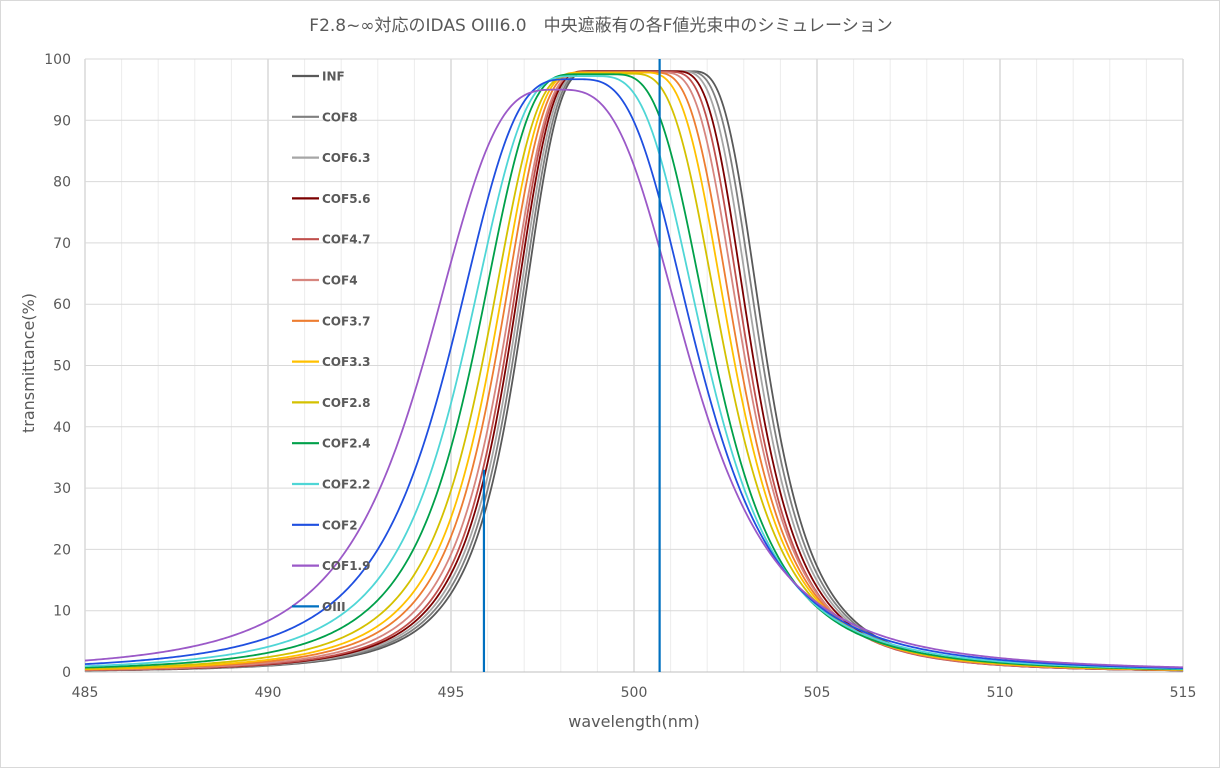  I want to click on y-tick-label: 20, so click(62, 550).